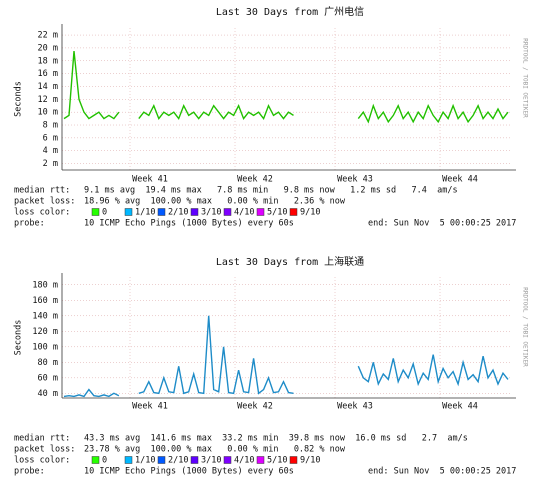 The height and width of the screenshot is (489, 550). What do you see at coordinates (48, 394) in the screenshot?
I see `y-tick-label: 40 m` at bounding box center [48, 394].